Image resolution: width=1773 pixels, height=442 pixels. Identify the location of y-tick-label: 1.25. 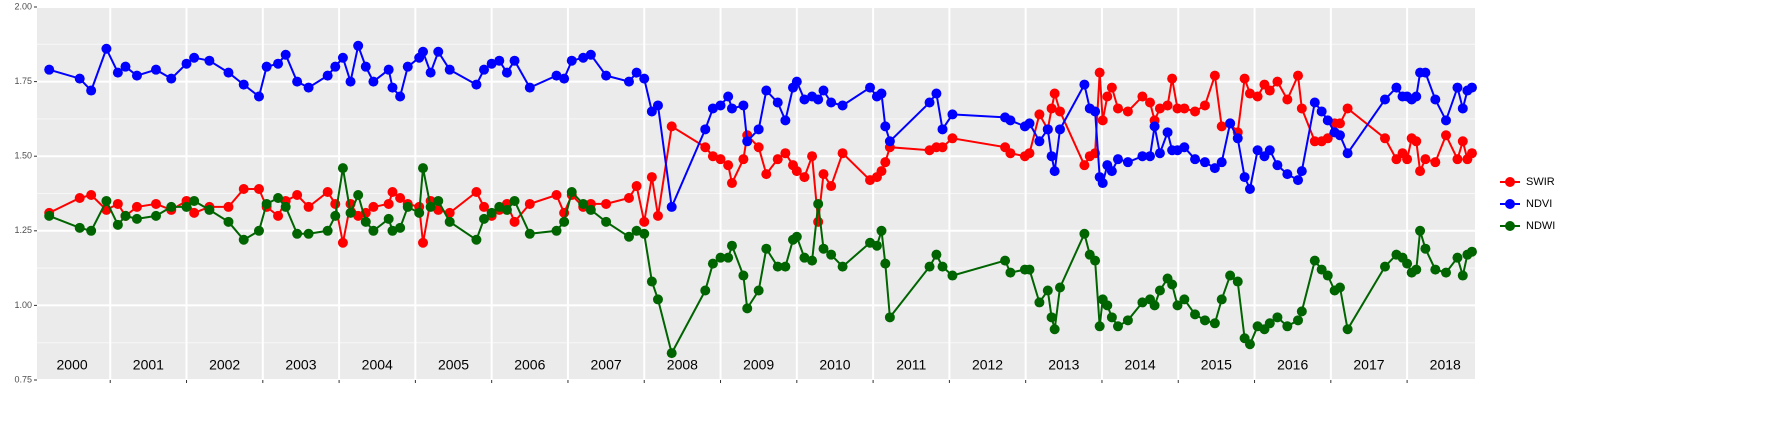
(23, 230).